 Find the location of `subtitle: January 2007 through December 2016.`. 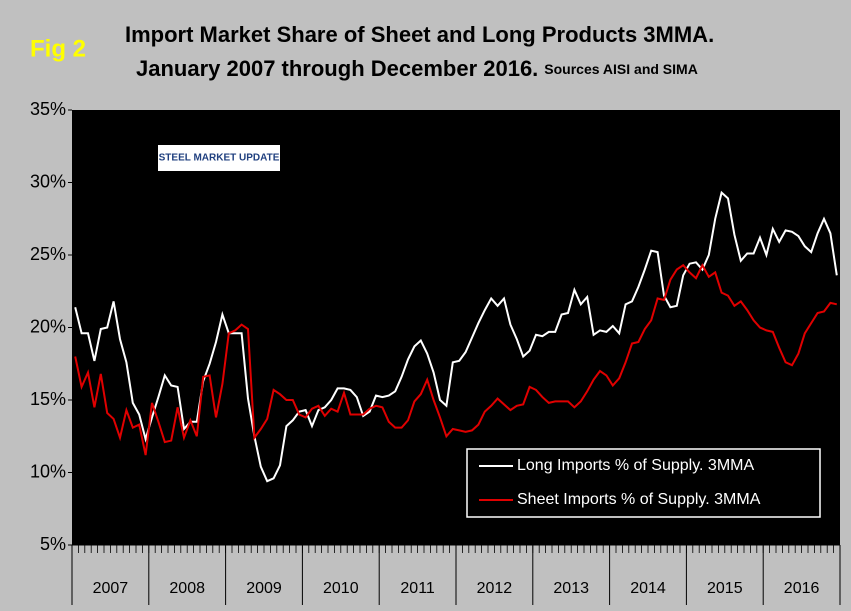

subtitle: January 2007 through December 2016. is located at coordinates (337, 68).